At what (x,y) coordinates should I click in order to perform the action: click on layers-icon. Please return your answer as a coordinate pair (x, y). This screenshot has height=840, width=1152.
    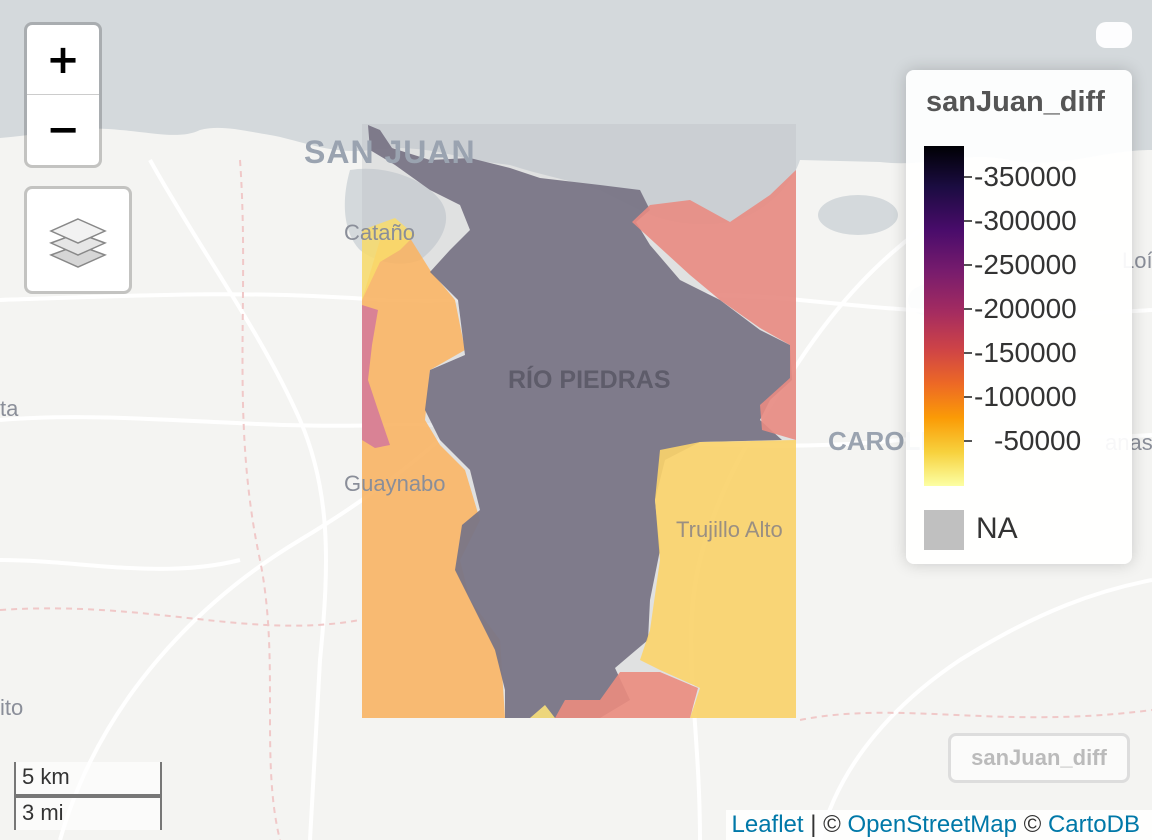
    Looking at the image, I should click on (78, 243).